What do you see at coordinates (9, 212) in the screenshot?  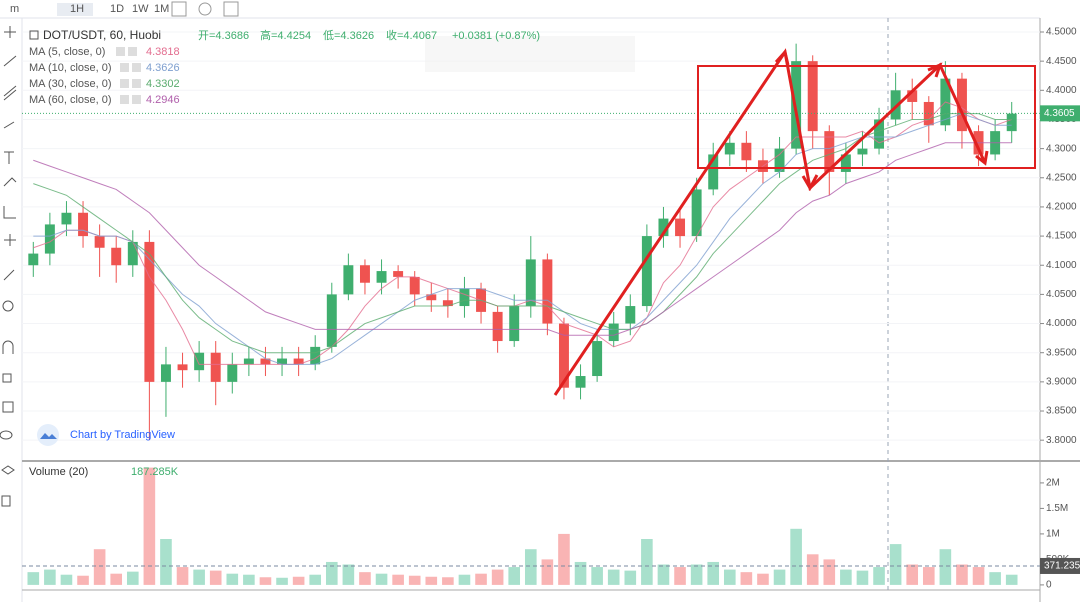 I see `predict-tool` at bounding box center [9, 212].